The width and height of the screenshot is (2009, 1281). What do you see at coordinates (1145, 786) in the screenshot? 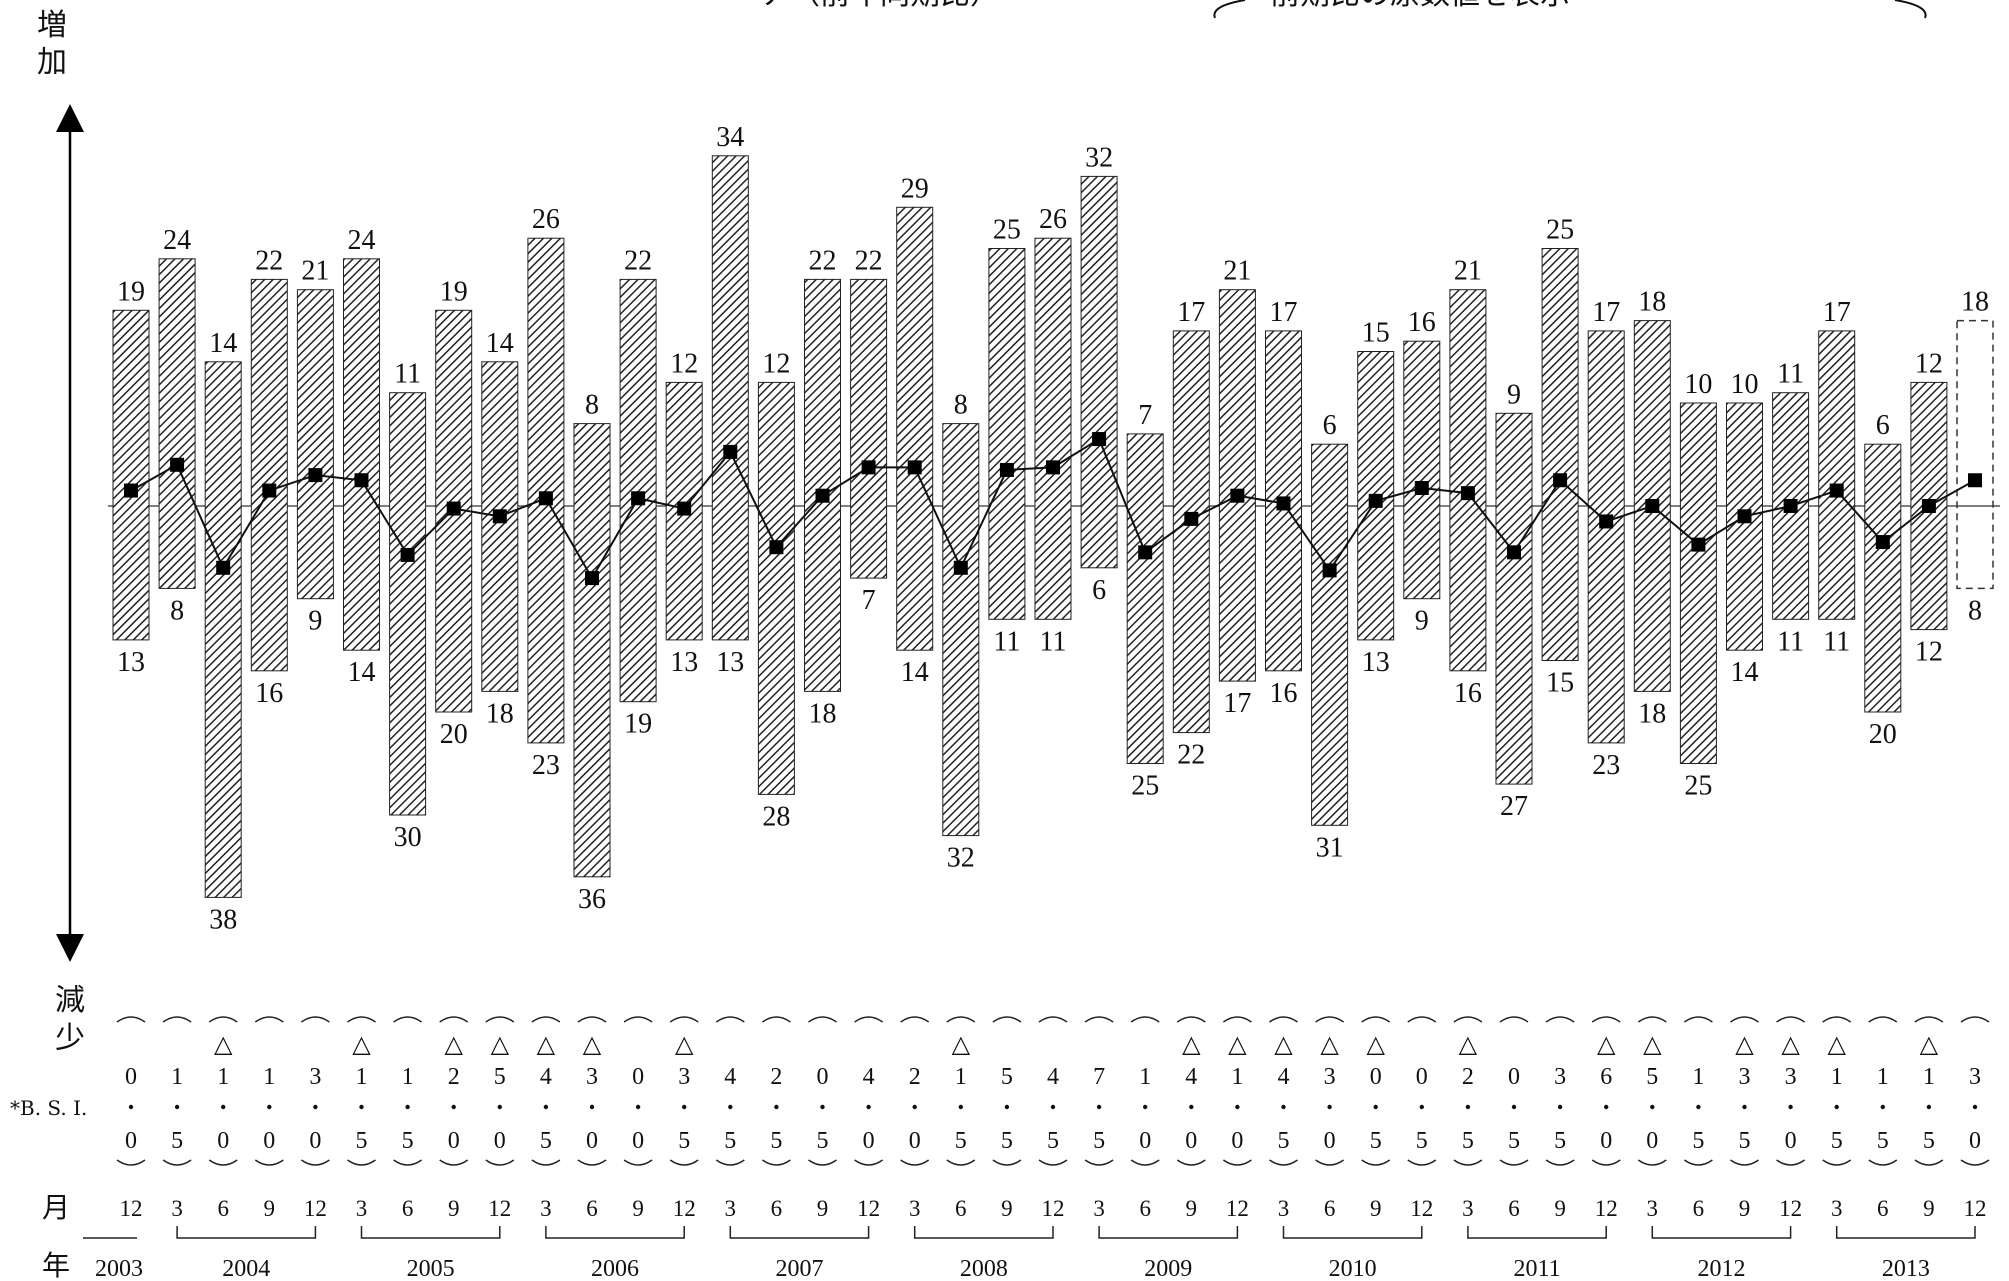
I see `decrease-value-label: 25` at bounding box center [1145, 786].